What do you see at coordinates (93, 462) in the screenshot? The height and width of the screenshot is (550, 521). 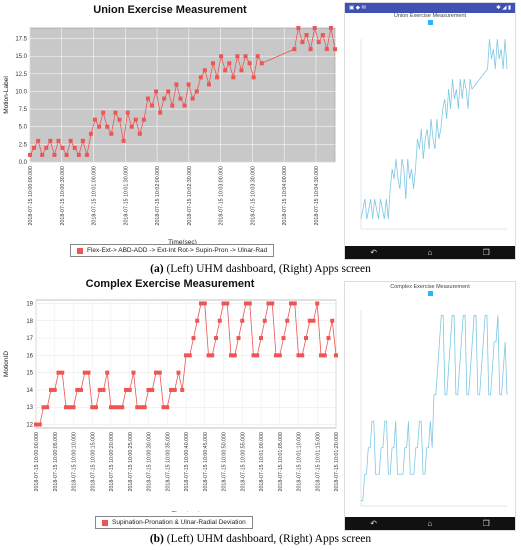 I see `x-tick-label: 2018-07-15 10:00:15.000` at bounding box center [93, 462].